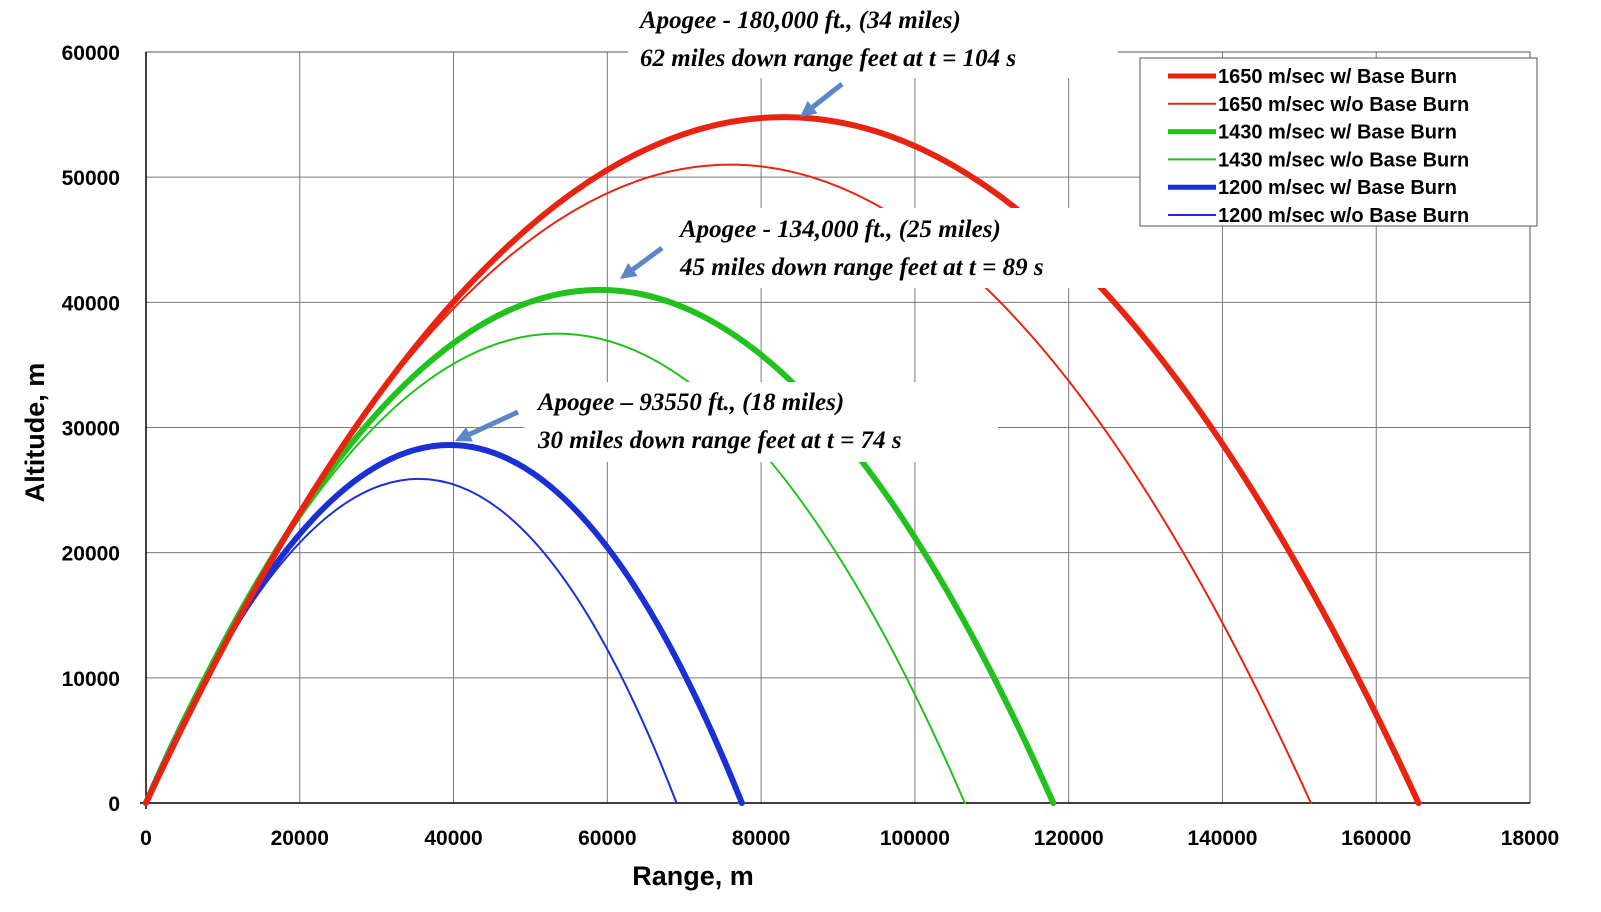  What do you see at coordinates (1337, 77) in the screenshot?
I see `legend-label-1: 1650 m/sec w/ Base Burn` at bounding box center [1337, 77].